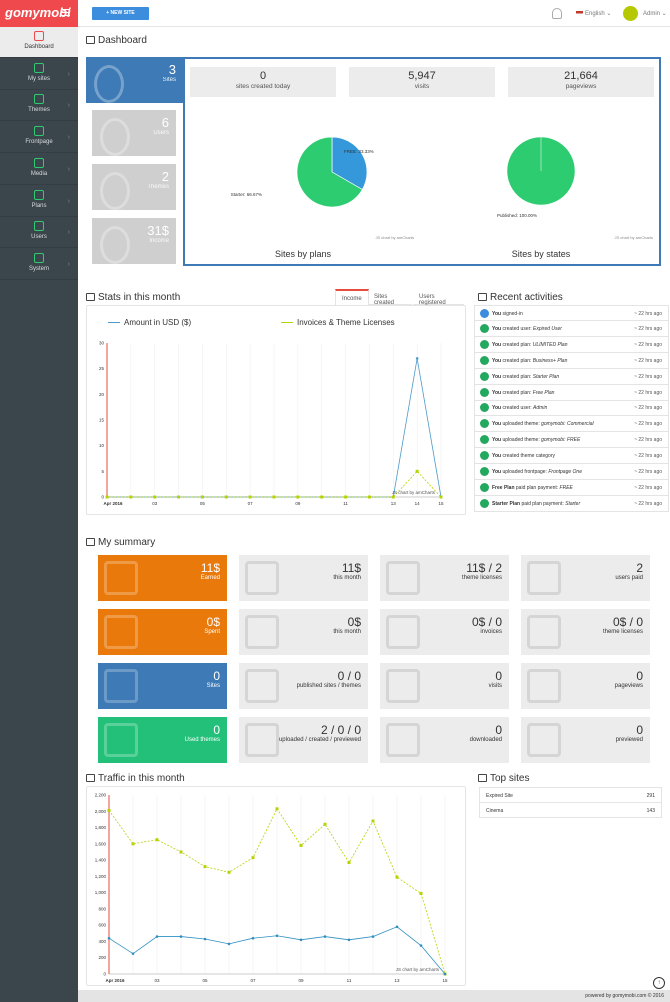 This screenshot has width=670, height=1002. What do you see at coordinates (39, 13) in the screenshot?
I see `logo: gomymobi` at bounding box center [39, 13].